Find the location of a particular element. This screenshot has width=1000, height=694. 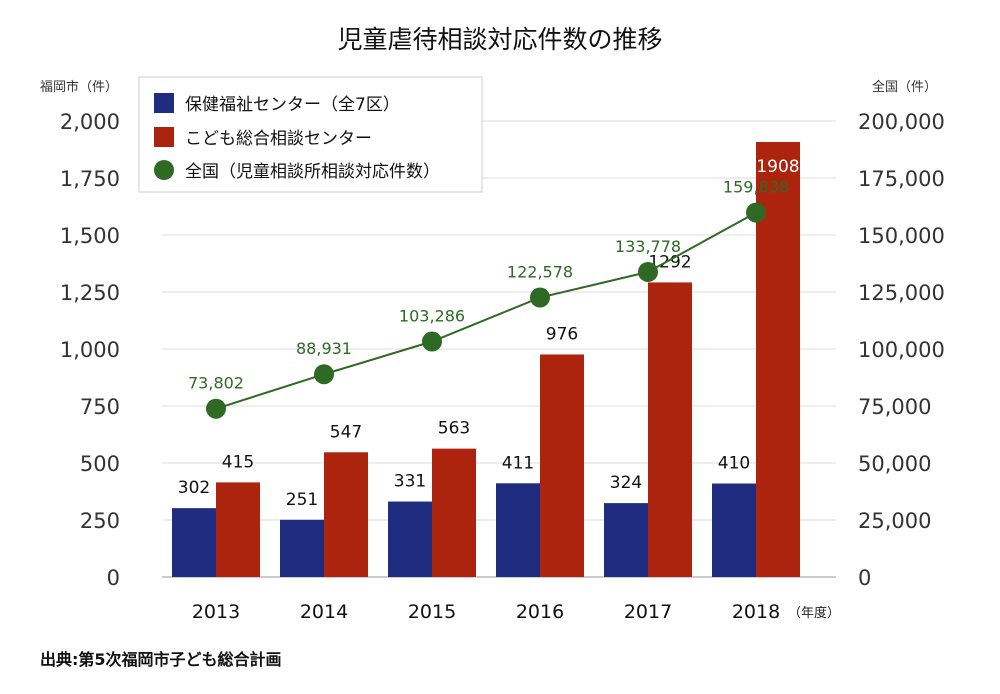

legend-label-2: 全国（児童相談所相談対応件数） is located at coordinates (312, 172).